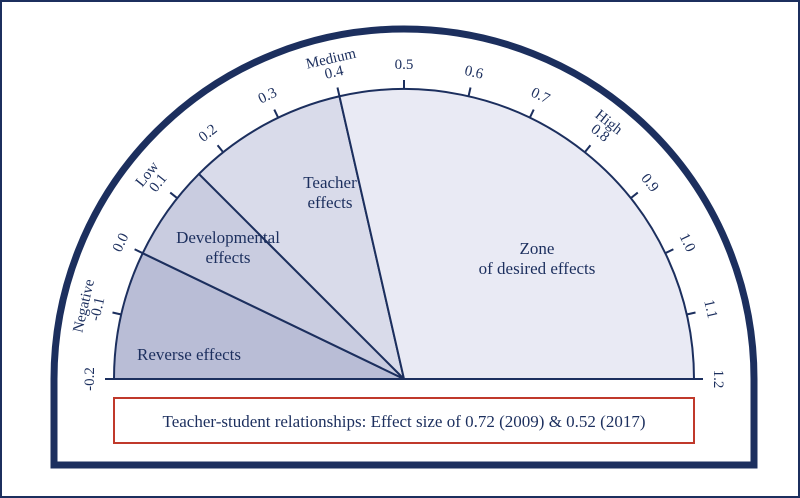 This screenshot has width=800, height=498. I want to click on segment-label-line: Developmental, so click(228, 237).